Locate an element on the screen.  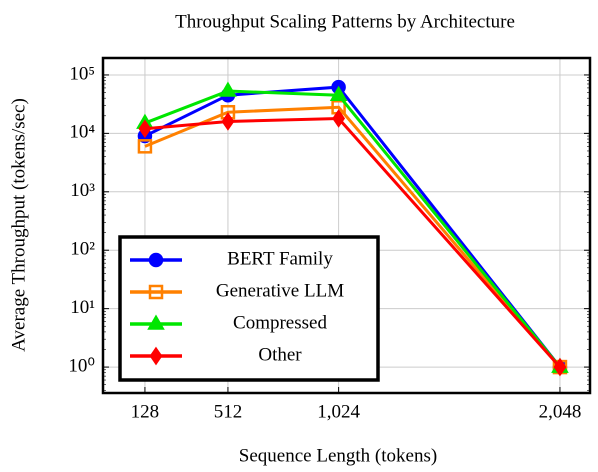
legend-label: Generative LLM is located at coordinates (280, 290).